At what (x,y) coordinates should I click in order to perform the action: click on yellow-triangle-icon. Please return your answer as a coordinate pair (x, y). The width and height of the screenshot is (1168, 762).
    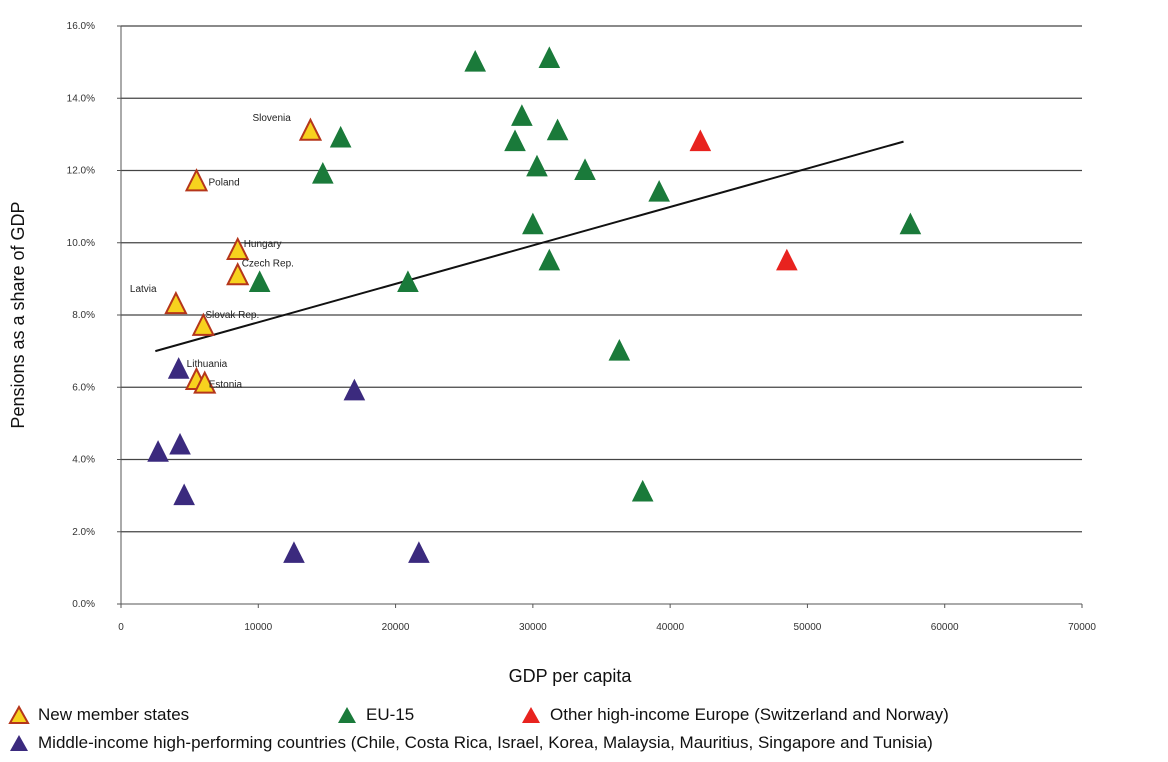
    Looking at the image, I should click on (19, 714).